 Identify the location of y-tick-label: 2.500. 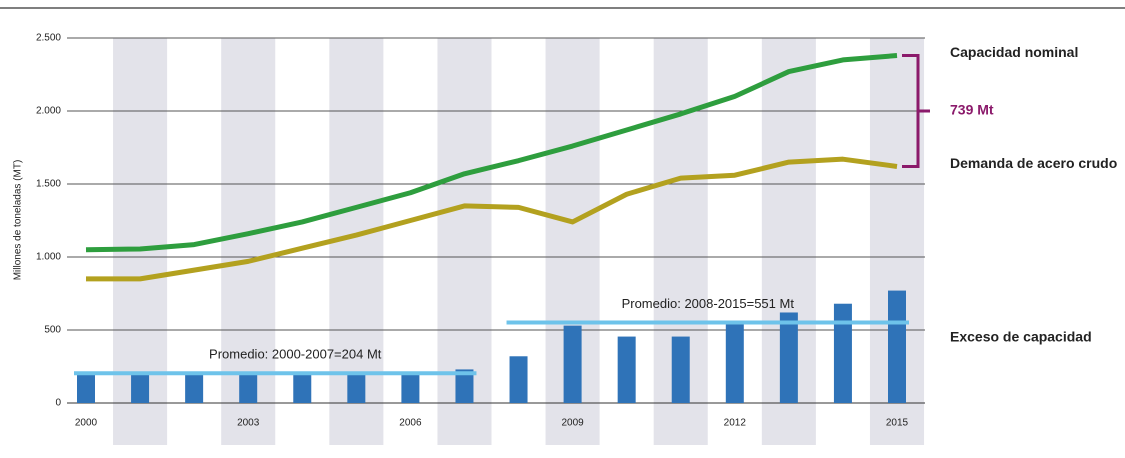
(48, 38).